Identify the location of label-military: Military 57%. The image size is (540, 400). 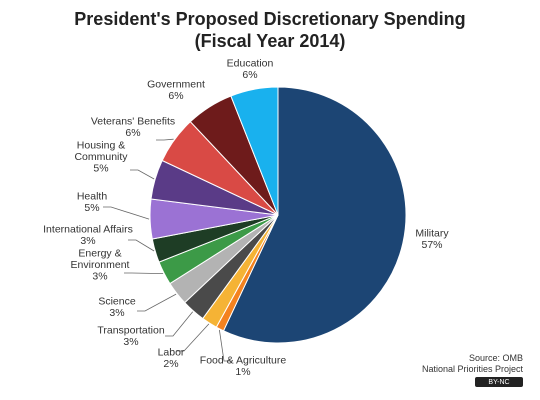
(432, 239).